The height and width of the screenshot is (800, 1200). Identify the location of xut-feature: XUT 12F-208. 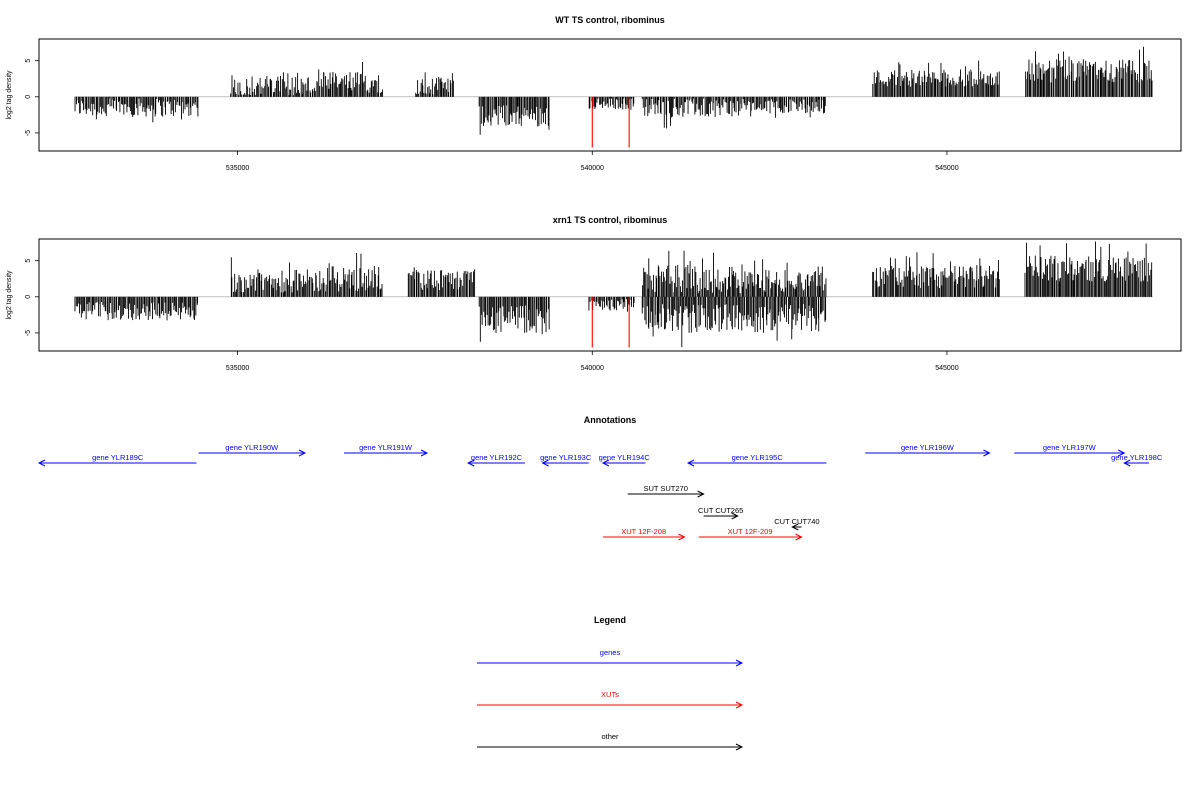
(644, 534).